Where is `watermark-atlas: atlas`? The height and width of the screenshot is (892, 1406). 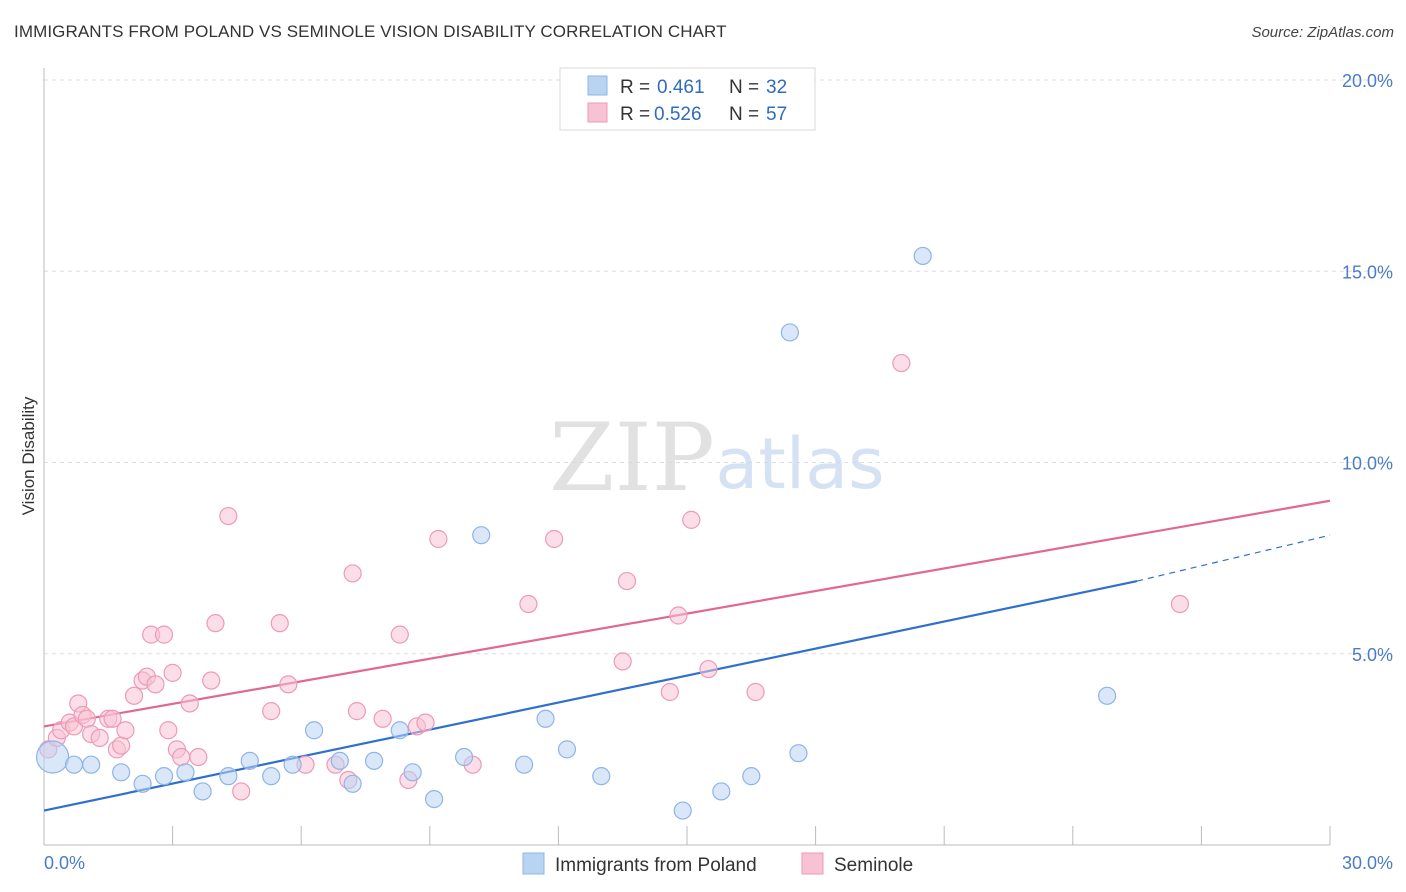
watermark-atlas: atlas is located at coordinates (799, 464).